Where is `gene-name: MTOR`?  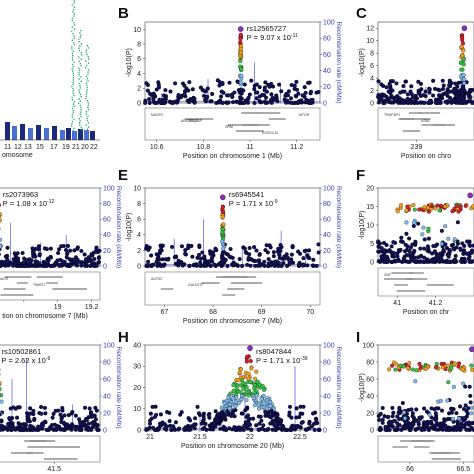 gene-name: MTOR is located at coordinates (304, 115).